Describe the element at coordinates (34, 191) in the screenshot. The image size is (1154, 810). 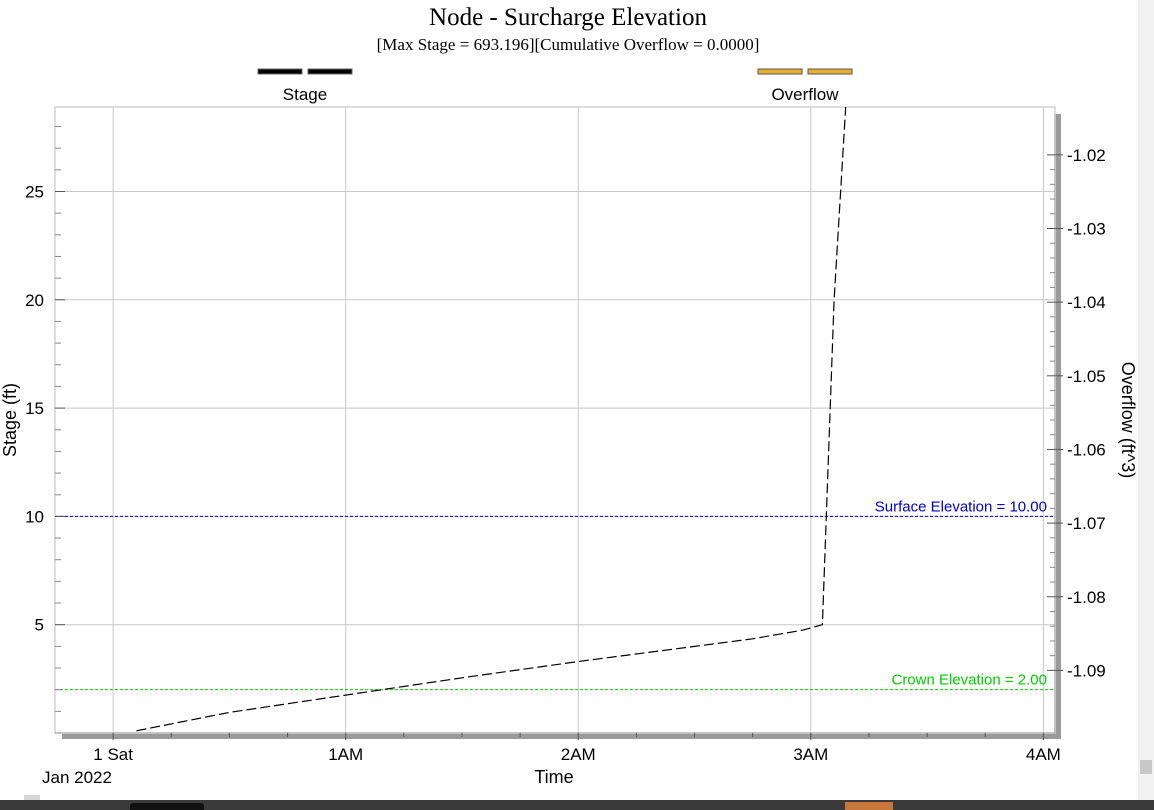
I see `y-tick-label: 25` at that location.